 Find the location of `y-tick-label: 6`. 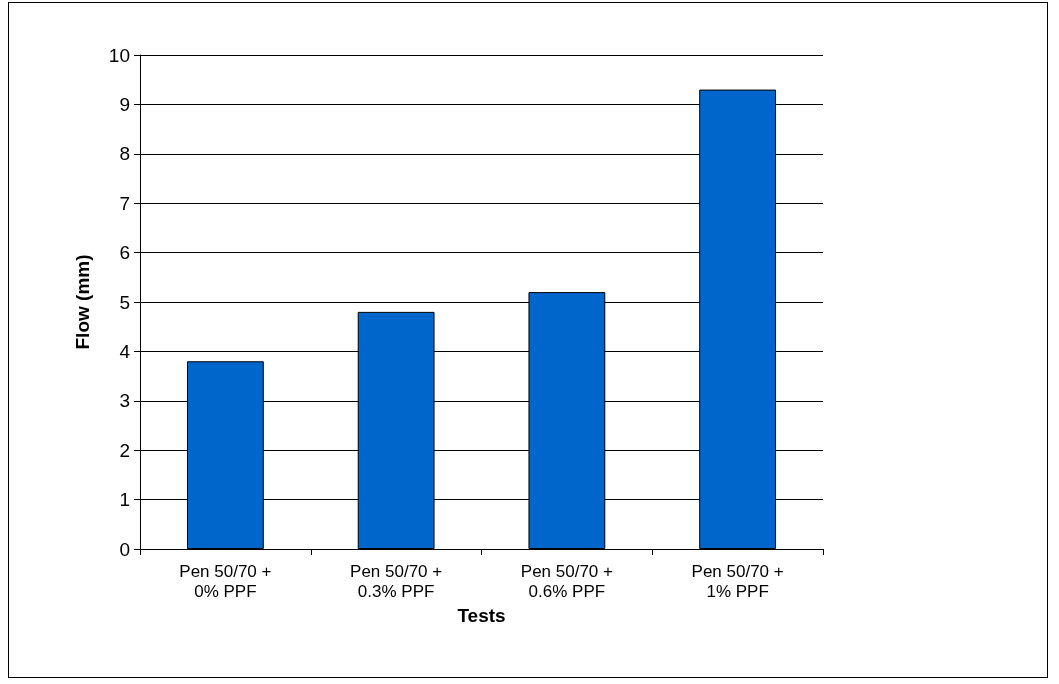

y-tick-label: 6 is located at coordinates (124, 253).